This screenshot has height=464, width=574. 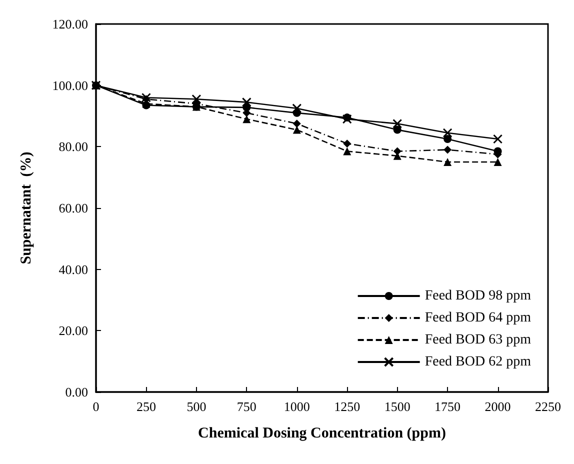 I want to click on x-axis-title: Chemical Dosing Concentration (ppm), so click(x=322, y=434).